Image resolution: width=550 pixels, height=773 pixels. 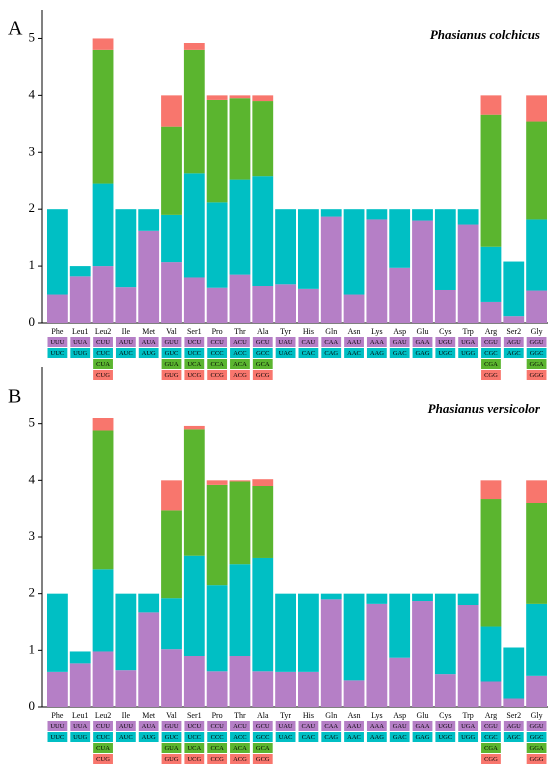 What do you see at coordinates (308, 715) in the screenshot?
I see `x-tick-label: His` at bounding box center [308, 715].